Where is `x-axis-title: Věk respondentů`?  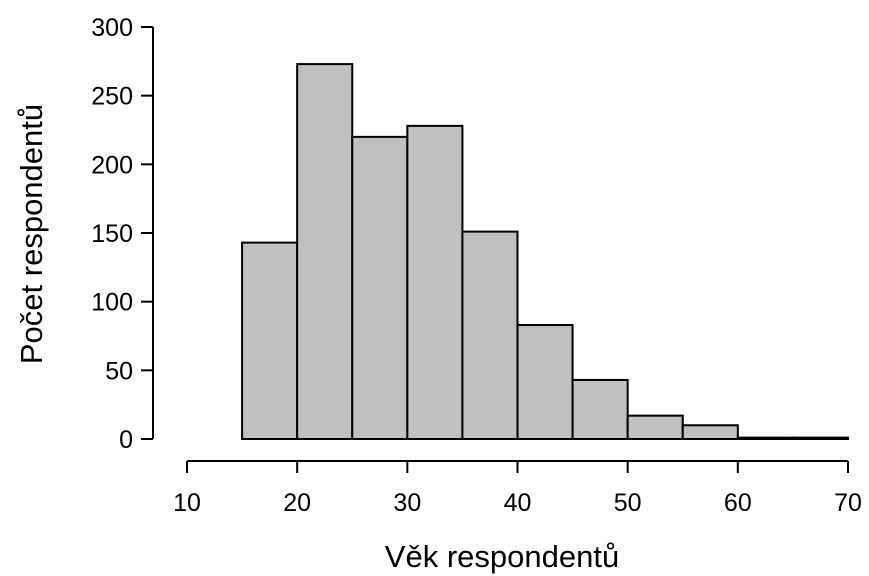 x-axis-title: Věk respondentů is located at coordinates (502, 556).